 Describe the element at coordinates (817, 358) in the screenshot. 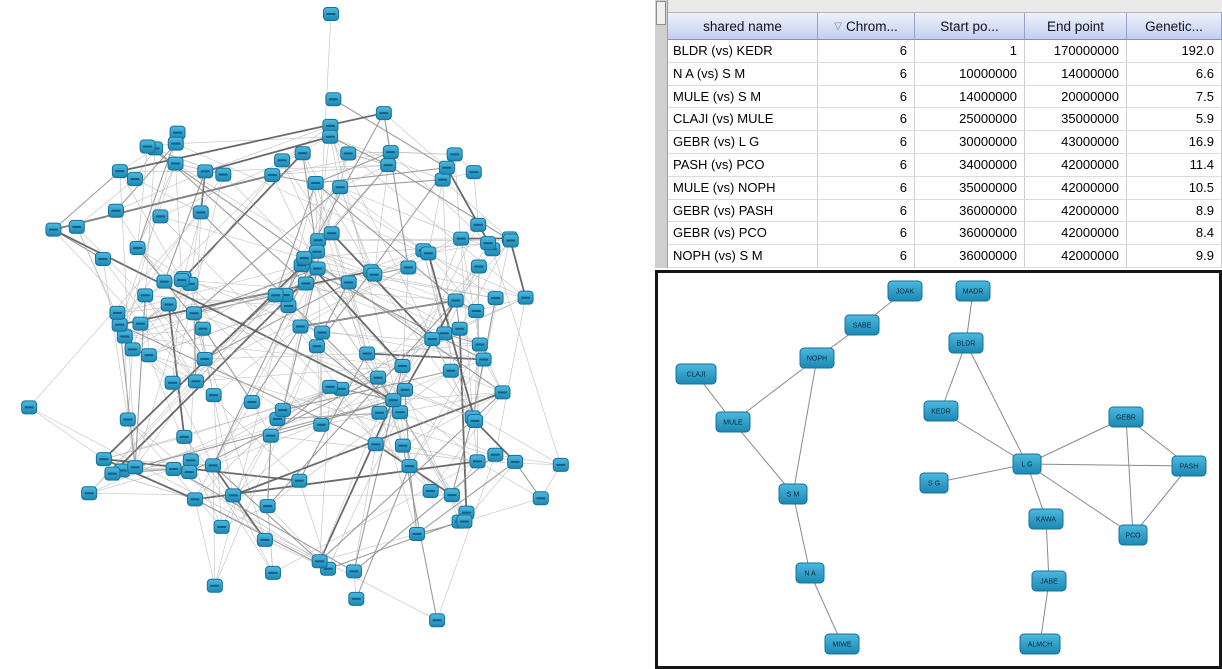

I see `network-node: NOPH` at that location.